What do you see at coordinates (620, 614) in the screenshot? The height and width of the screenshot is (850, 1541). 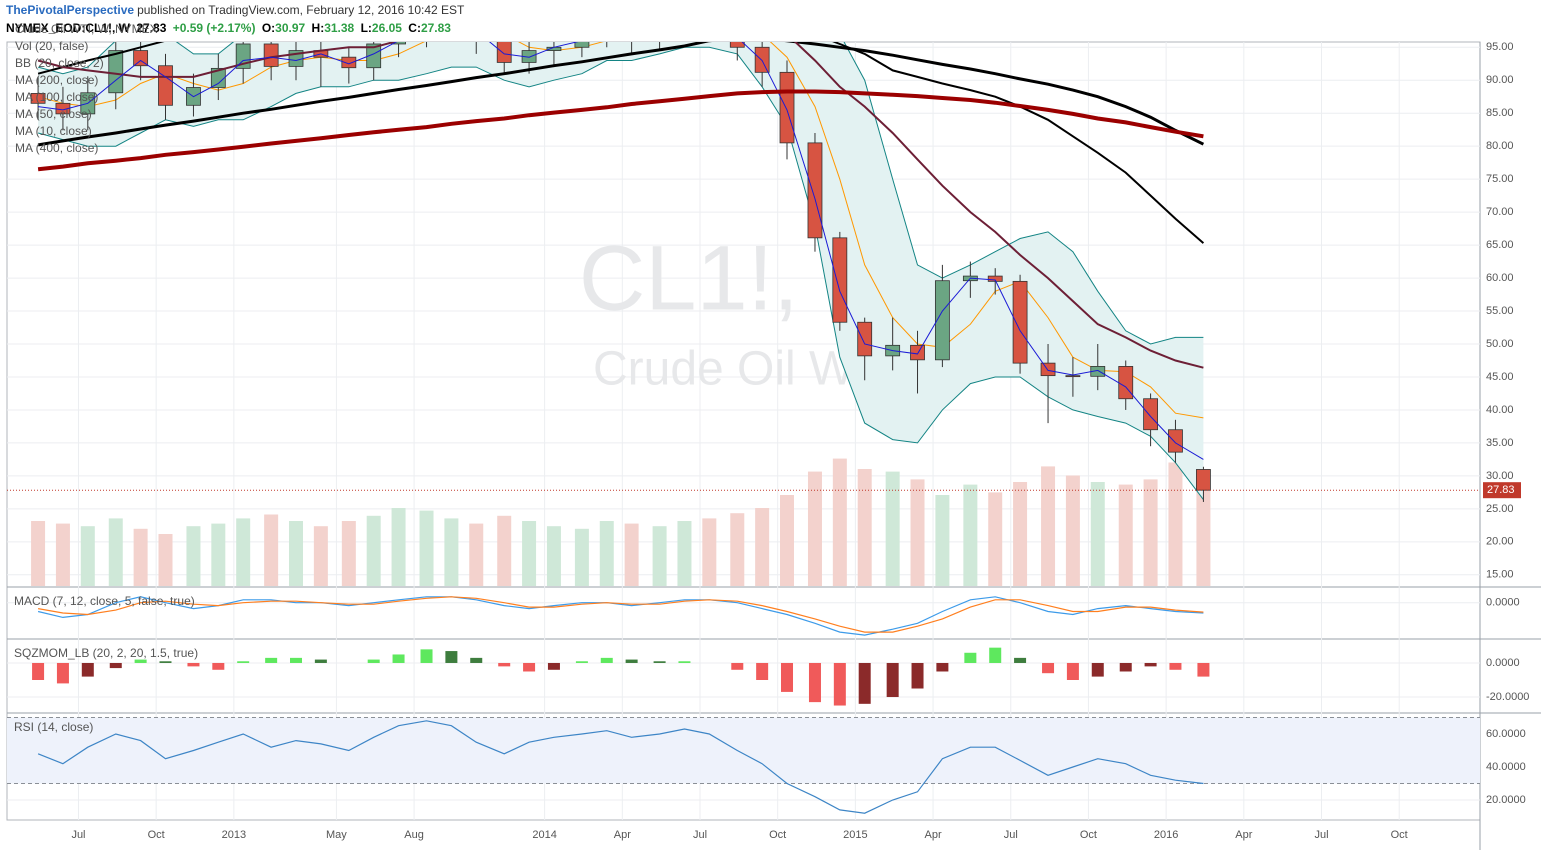 I see `indicator-line` at bounding box center [620, 614].